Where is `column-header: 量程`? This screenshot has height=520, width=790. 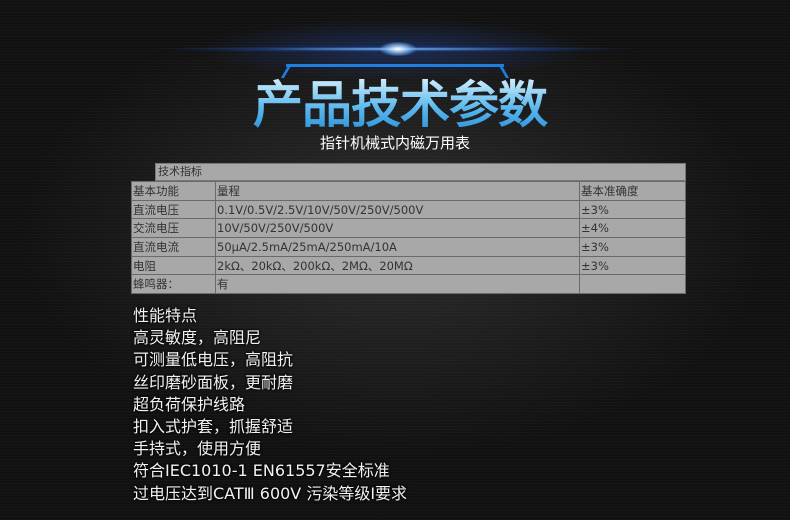
column-header: 量程 is located at coordinates (397, 191).